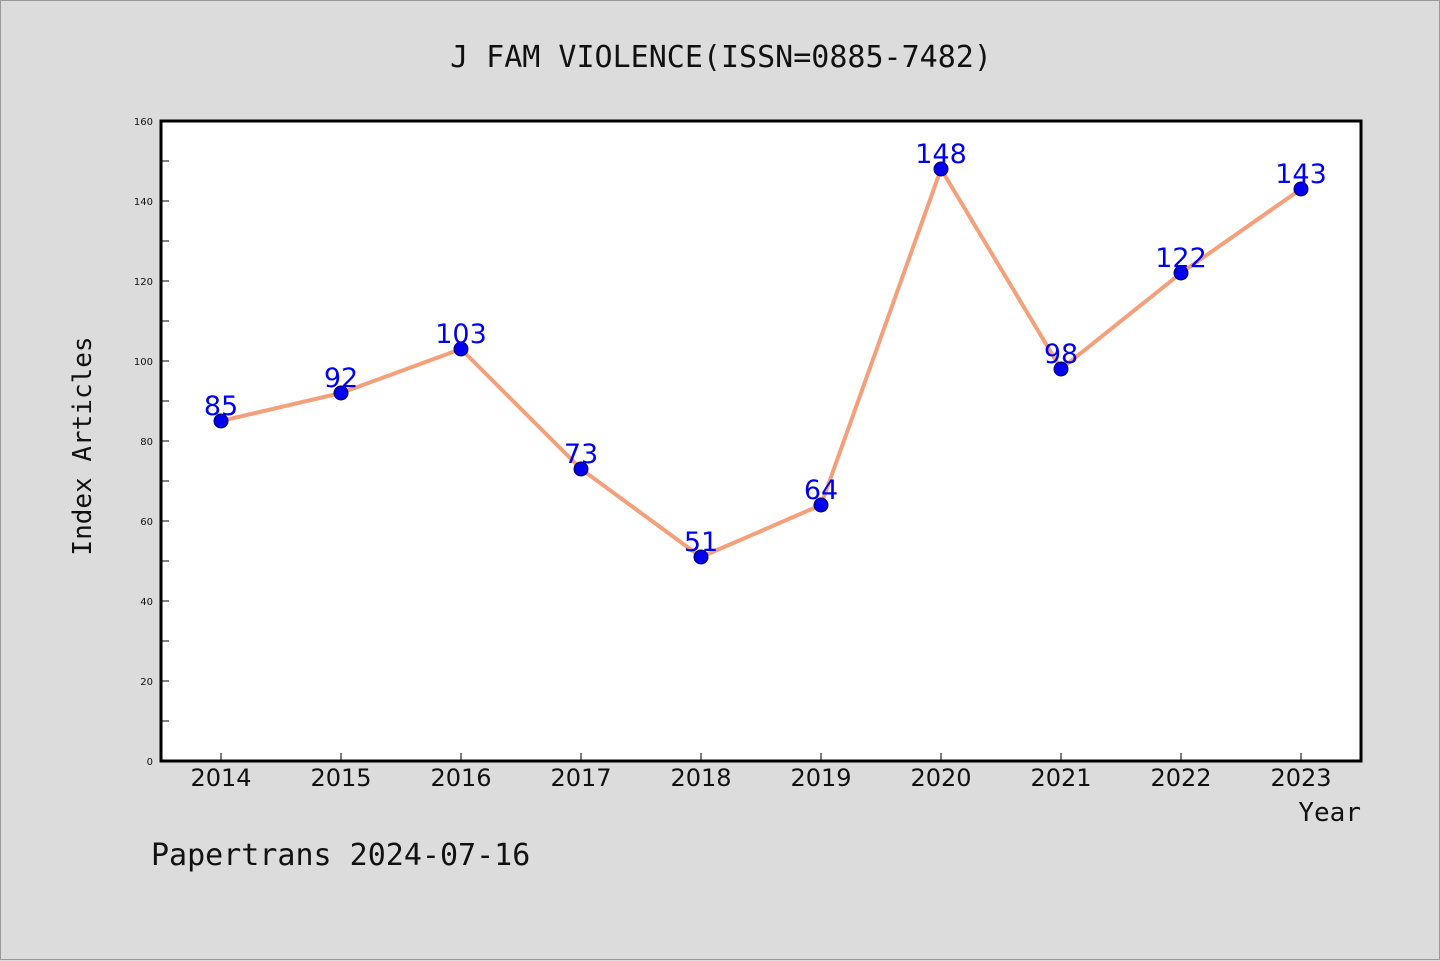  Describe the element at coordinates (721, 57) in the screenshot. I see `chart-title: J FAM VIOLENCE(ISSN=0885-7482)` at that location.